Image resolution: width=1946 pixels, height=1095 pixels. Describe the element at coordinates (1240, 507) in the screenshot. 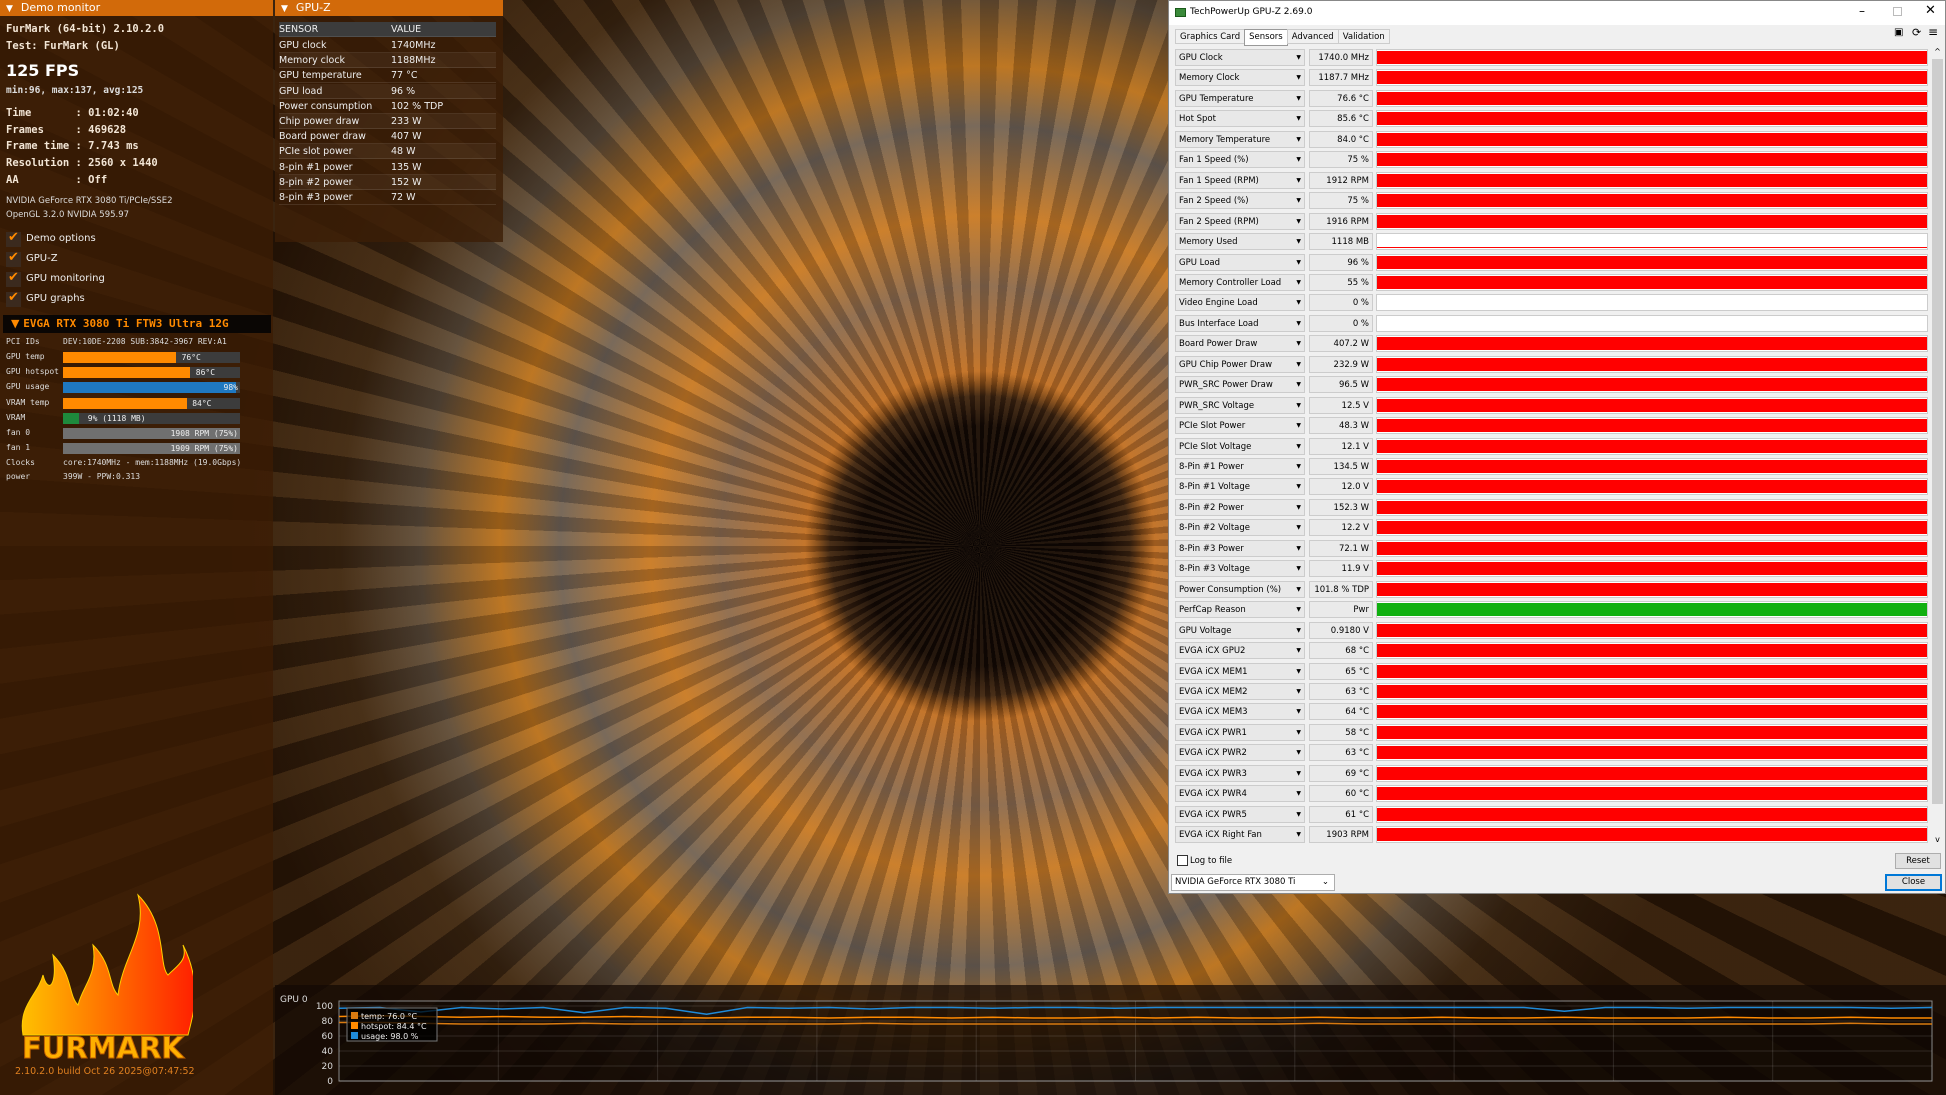

I see `sensor-select: 8-Pin #2 Power ▼` at that location.